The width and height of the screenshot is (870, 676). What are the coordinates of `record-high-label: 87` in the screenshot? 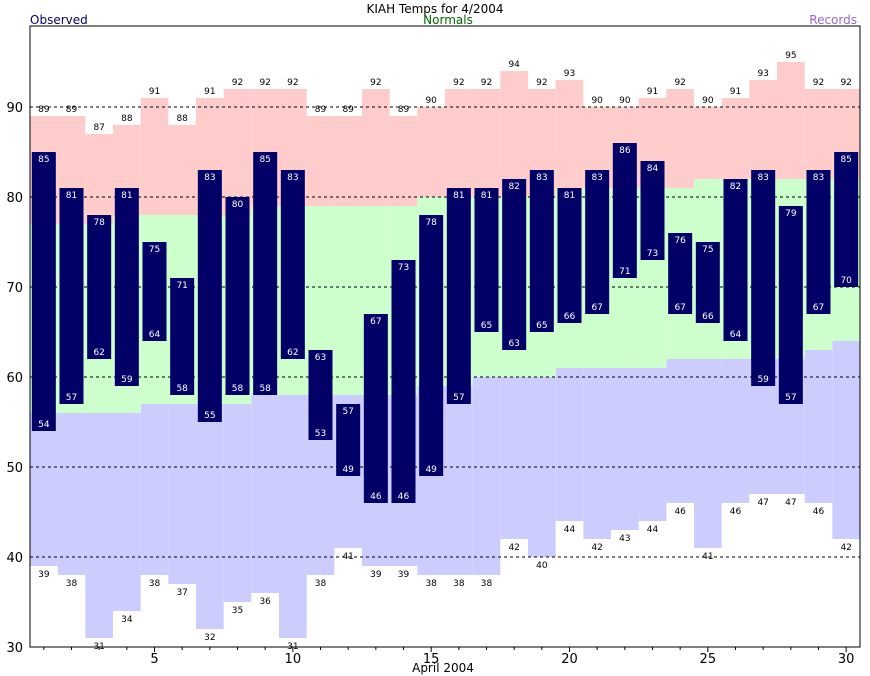 It's located at (98, 128).